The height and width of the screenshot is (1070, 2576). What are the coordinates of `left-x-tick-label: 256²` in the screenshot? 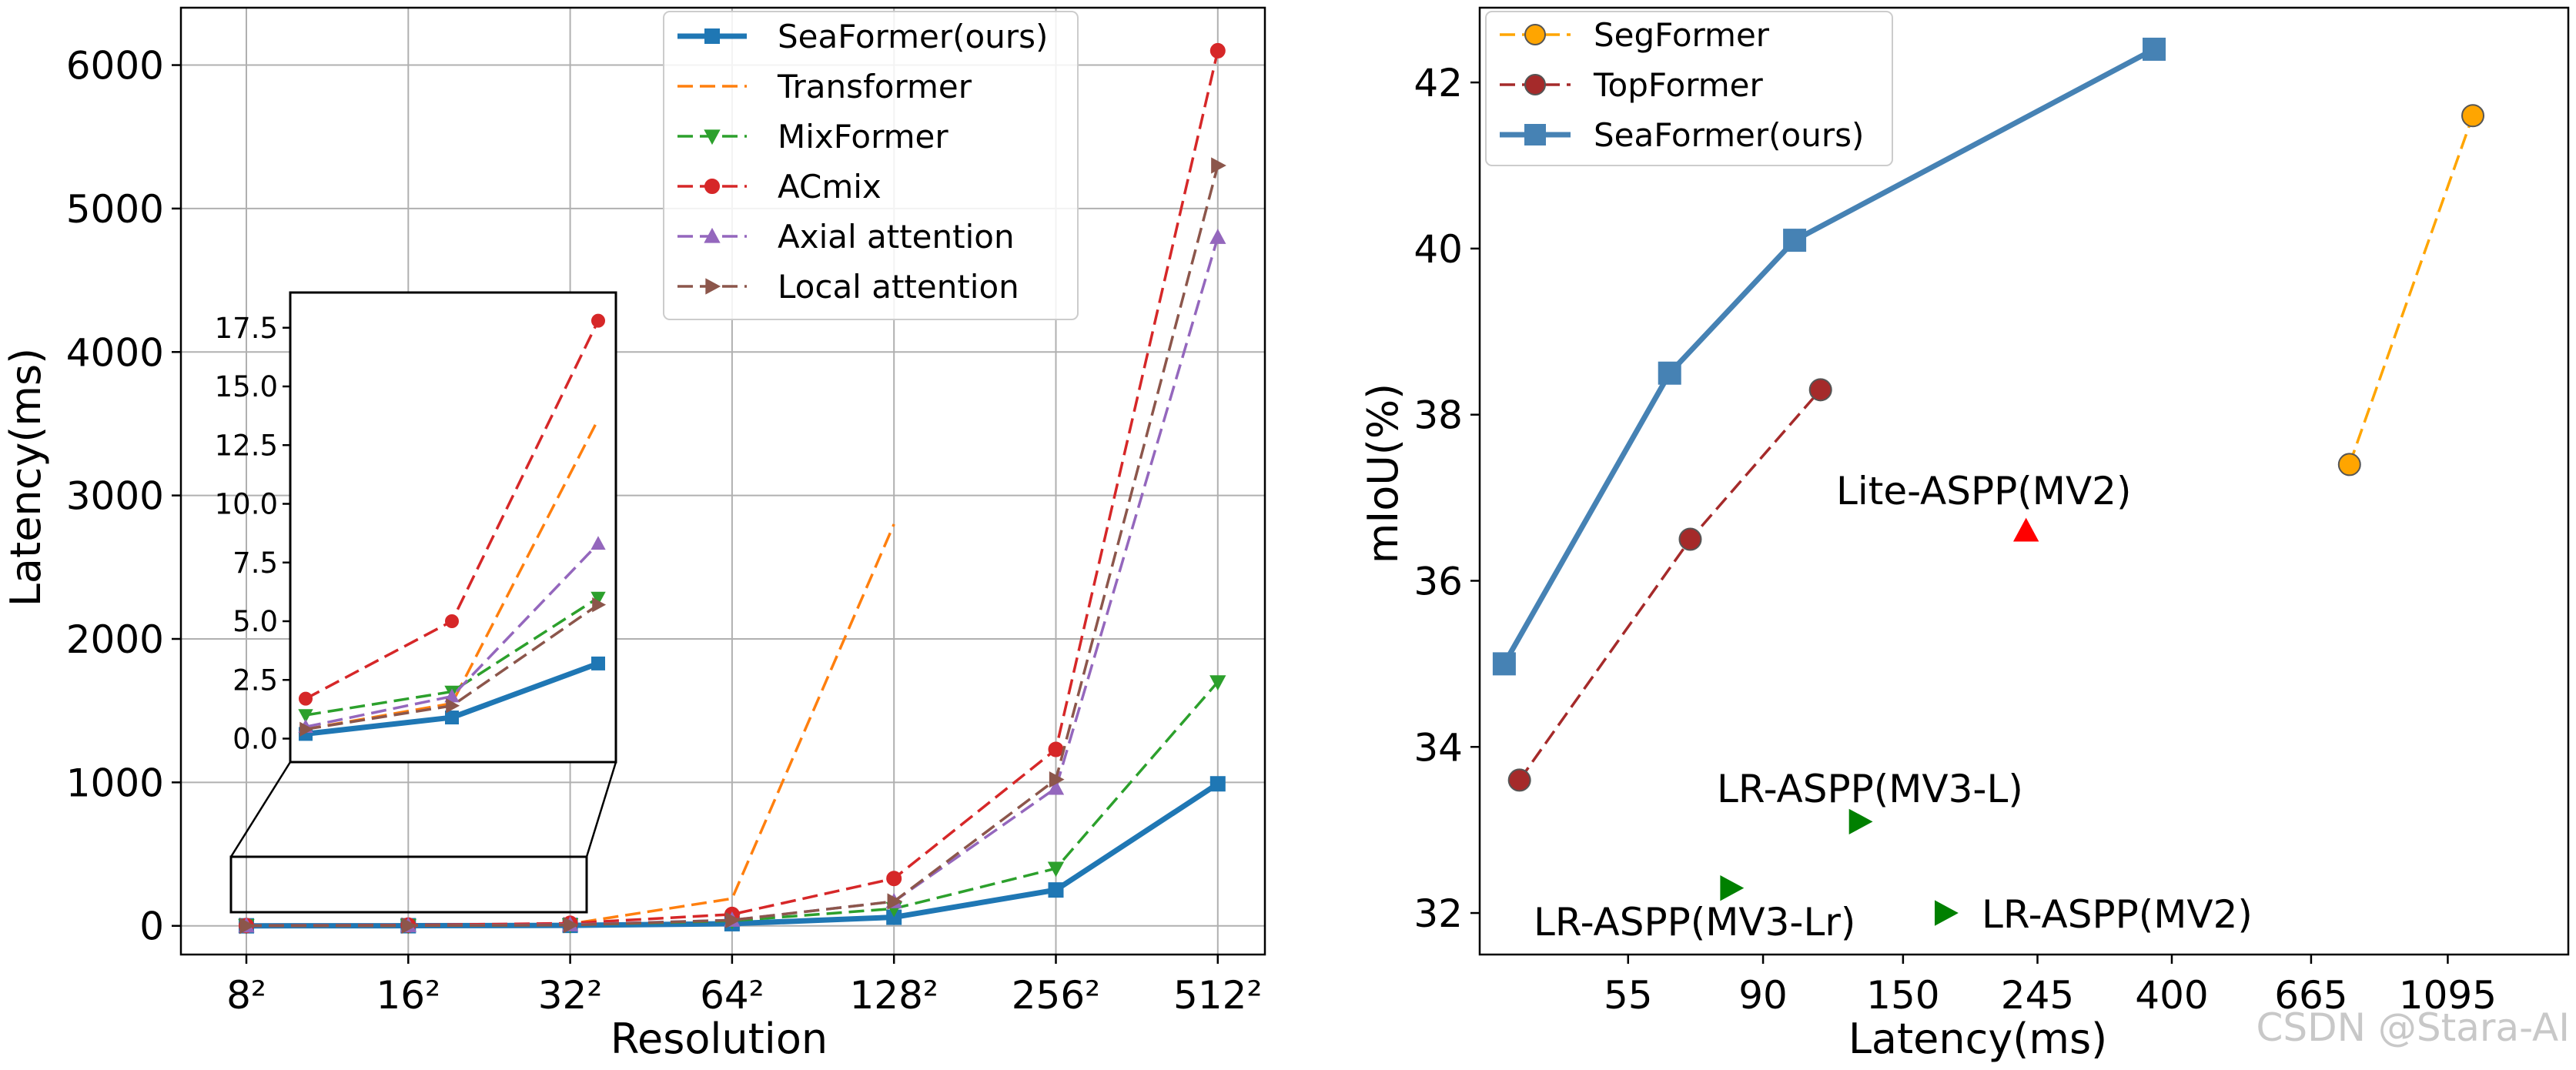 It's located at (1056, 995).